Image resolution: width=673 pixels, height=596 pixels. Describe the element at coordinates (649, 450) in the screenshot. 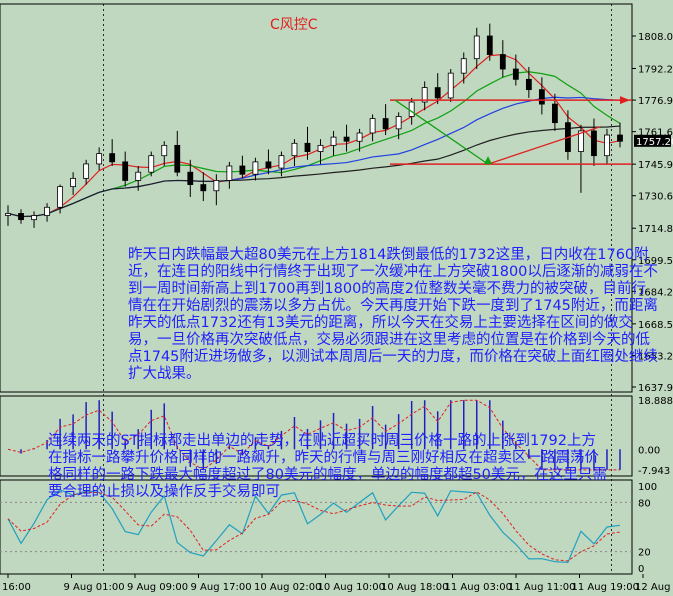

I see `macd-tick-label: 0.00` at that location.